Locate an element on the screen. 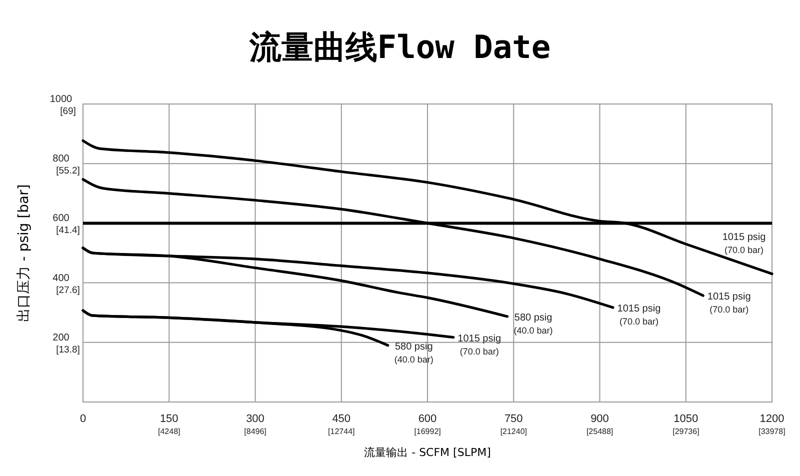 The height and width of the screenshot is (476, 800). x-tick-label: 0 is located at coordinates (83, 419).